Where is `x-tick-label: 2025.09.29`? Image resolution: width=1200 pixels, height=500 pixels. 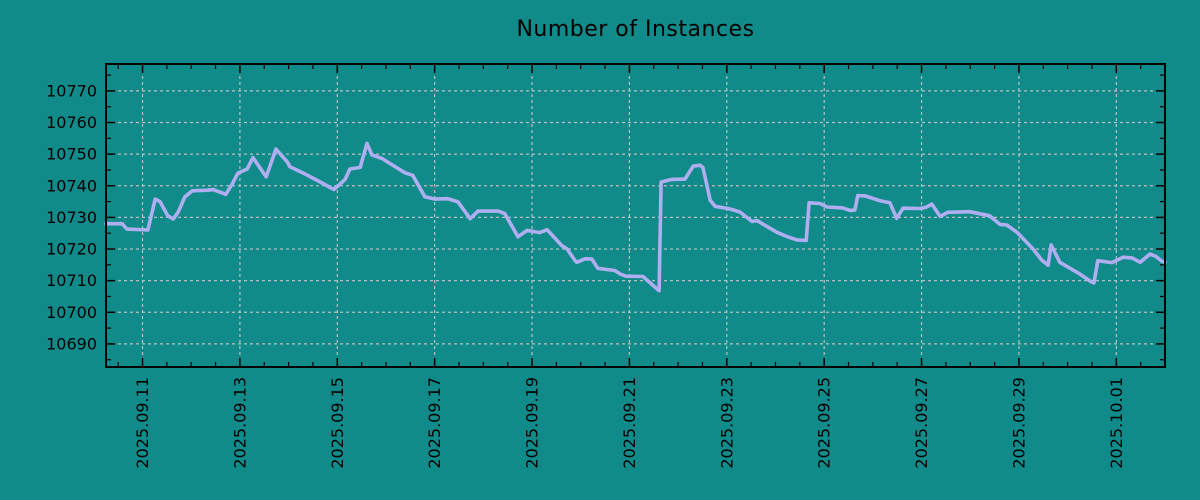
x-tick-label: 2025.09.29 is located at coordinates (1018, 423).